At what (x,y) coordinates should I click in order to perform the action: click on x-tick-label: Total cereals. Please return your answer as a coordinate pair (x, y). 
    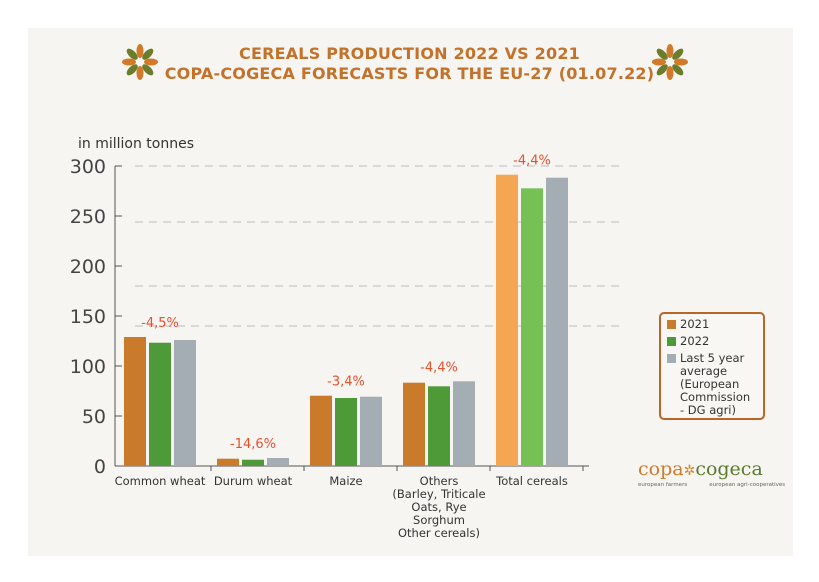
    Looking at the image, I should click on (531, 481).